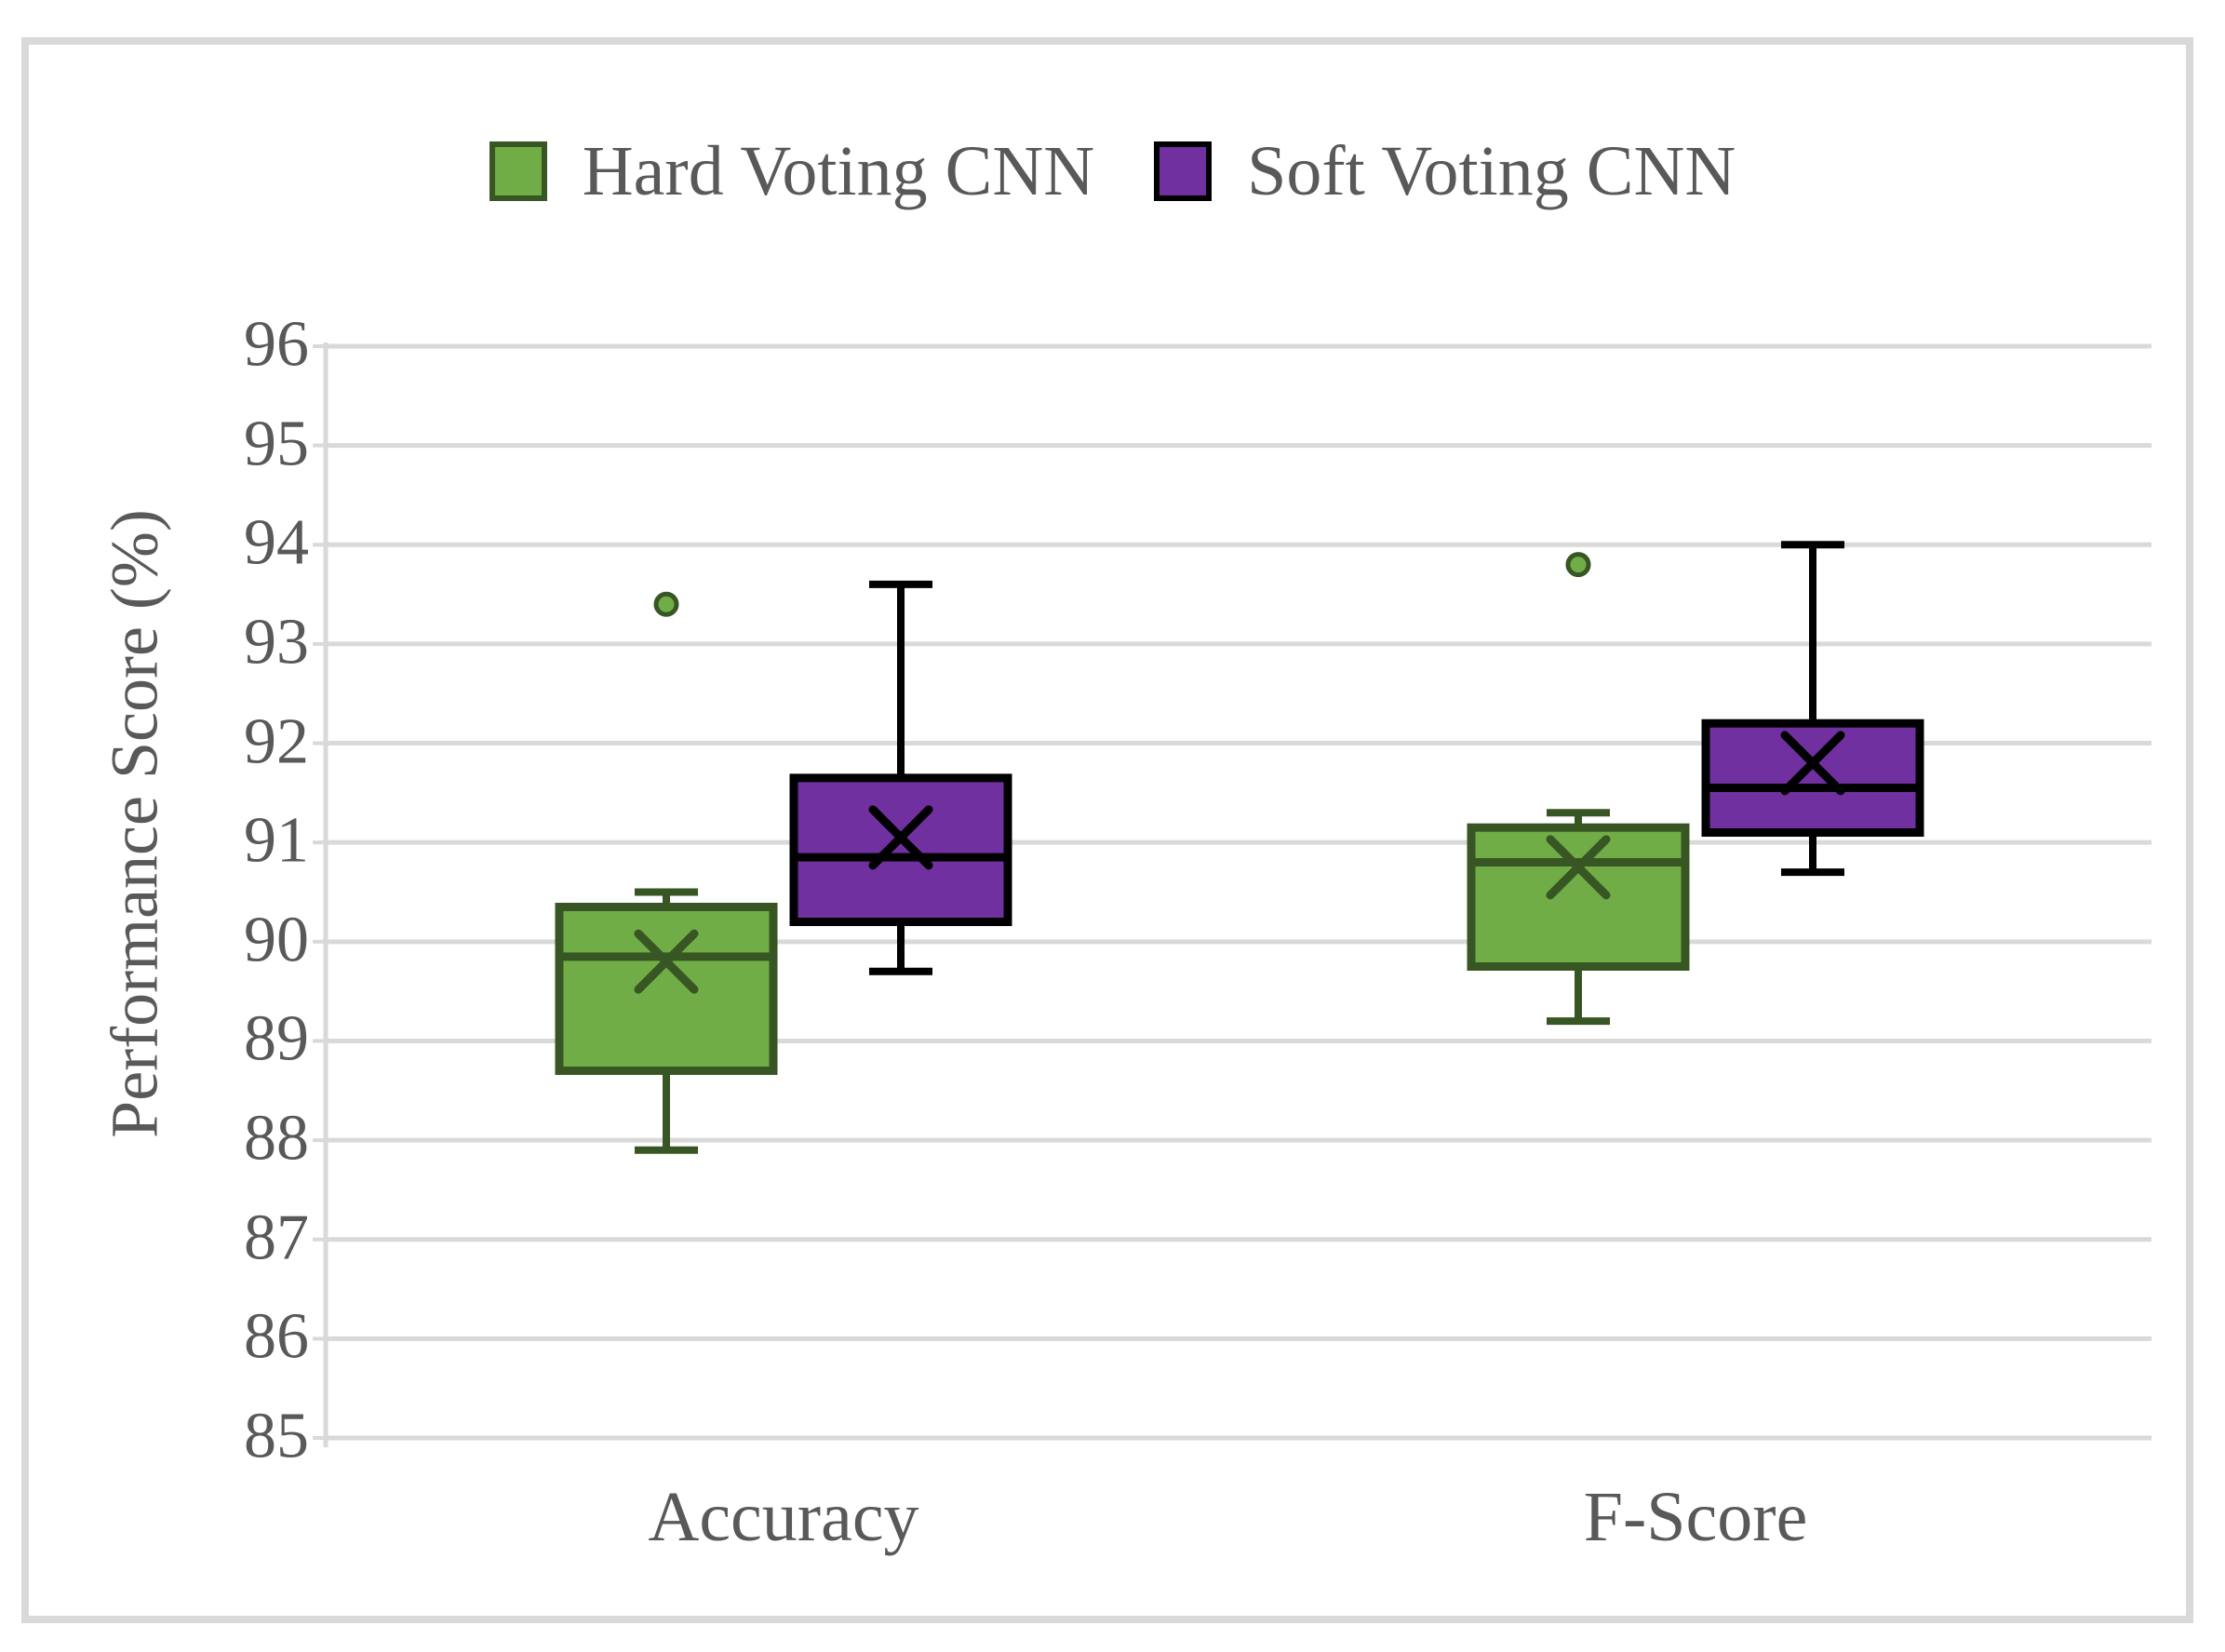 The height and width of the screenshot is (1652, 2225). What do you see at coordinates (276, 642) in the screenshot?
I see `y-tick-label-93: 93` at bounding box center [276, 642].